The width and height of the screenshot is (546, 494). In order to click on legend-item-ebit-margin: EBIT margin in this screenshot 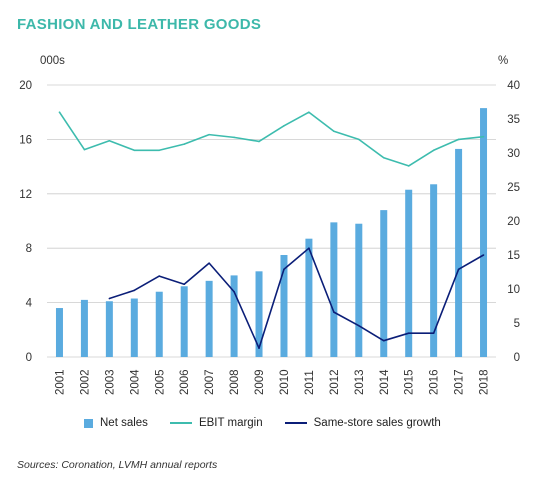, I will do `click(216, 423)`.